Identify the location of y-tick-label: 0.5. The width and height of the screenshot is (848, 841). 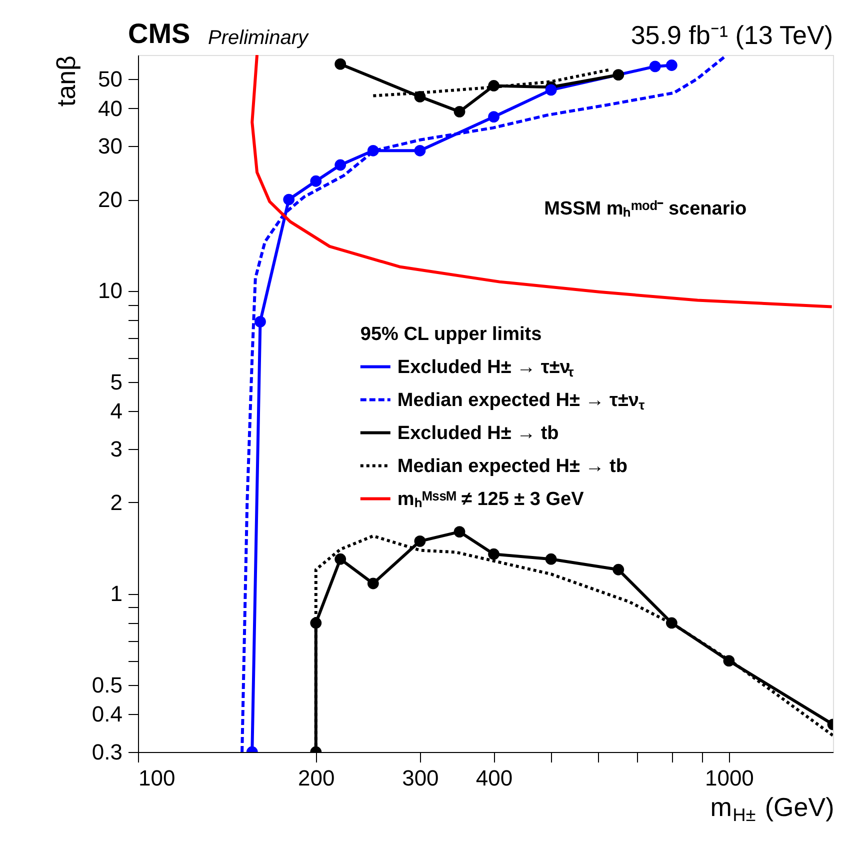
(107, 685).